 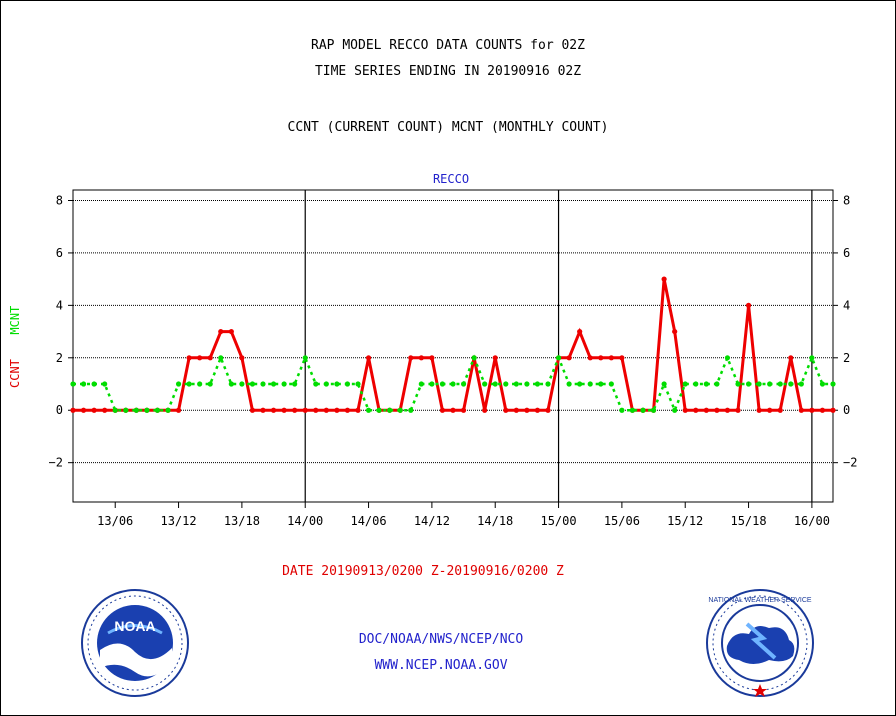 What do you see at coordinates (15, 373) in the screenshot?
I see `y-axis-label-ccnt: CCNT` at bounding box center [15, 373].